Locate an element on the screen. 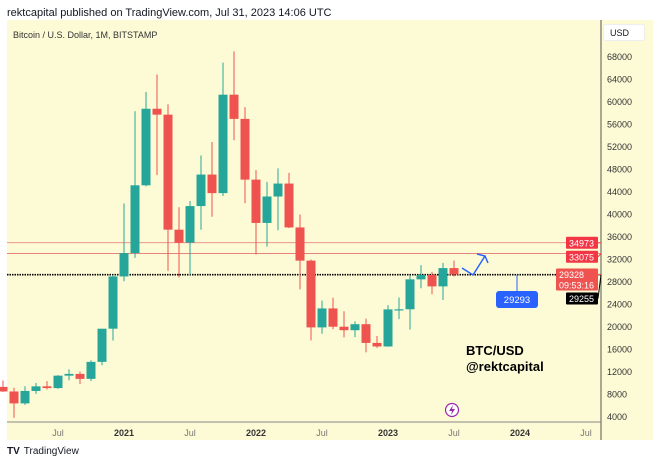  y-tick-label: 64000 is located at coordinates (619, 80).